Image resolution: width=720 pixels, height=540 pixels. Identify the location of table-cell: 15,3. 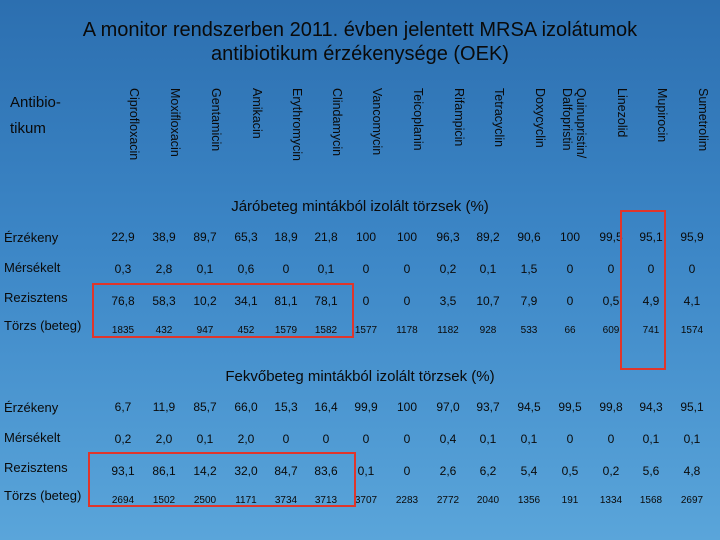
(286, 407).